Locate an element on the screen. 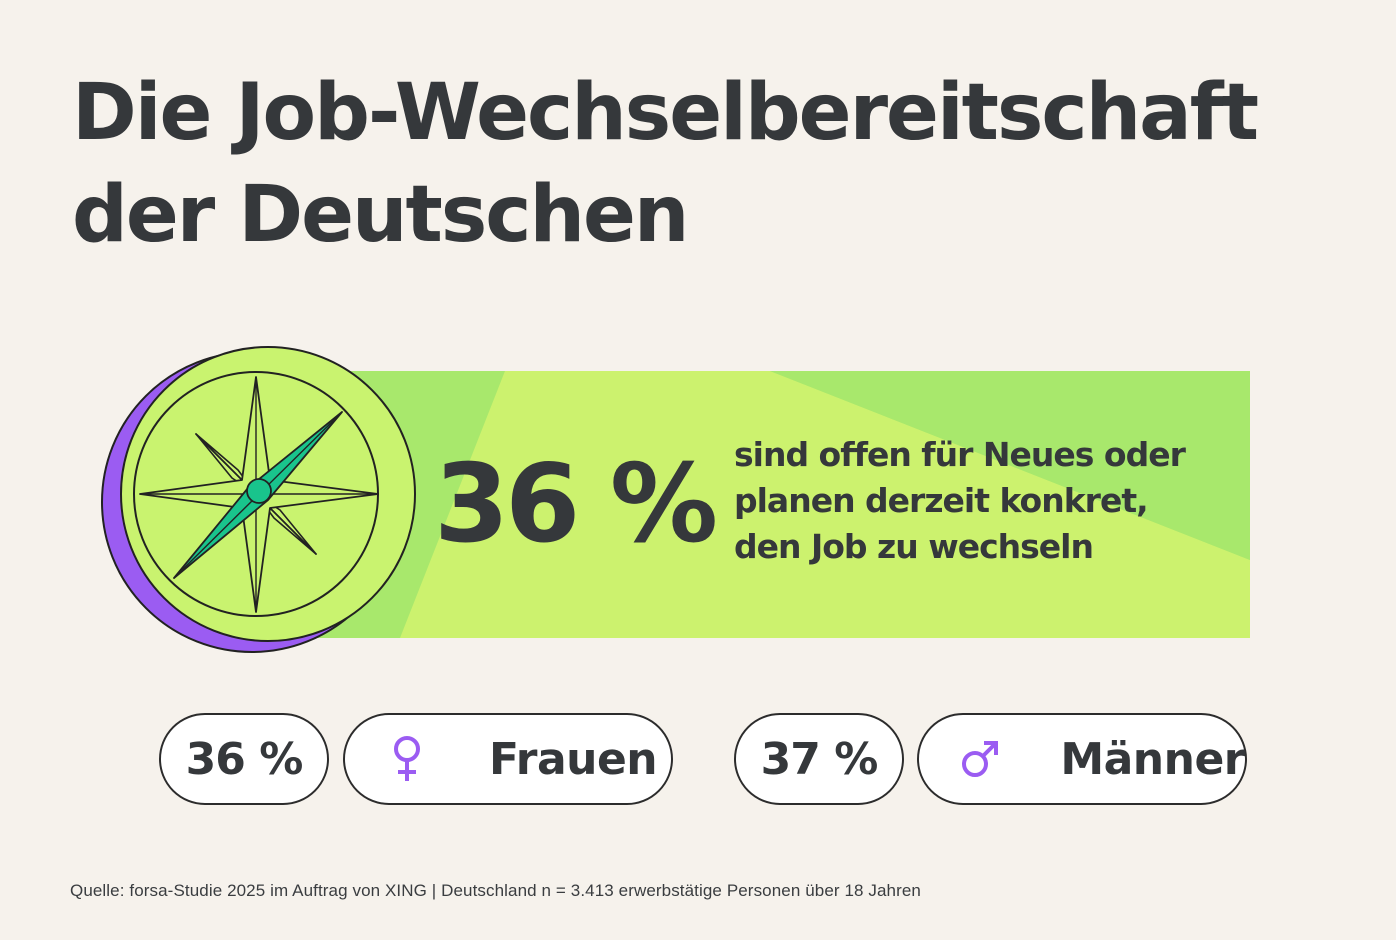 This screenshot has width=1396, height=940. men-percentage: 37 % is located at coordinates (819, 759).